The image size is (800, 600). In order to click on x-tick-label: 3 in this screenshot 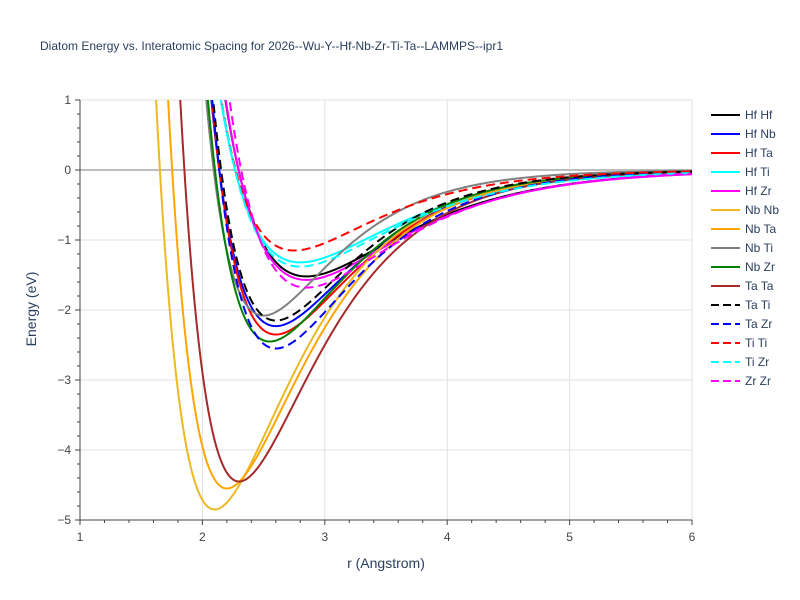, I will do `click(324, 537)`.